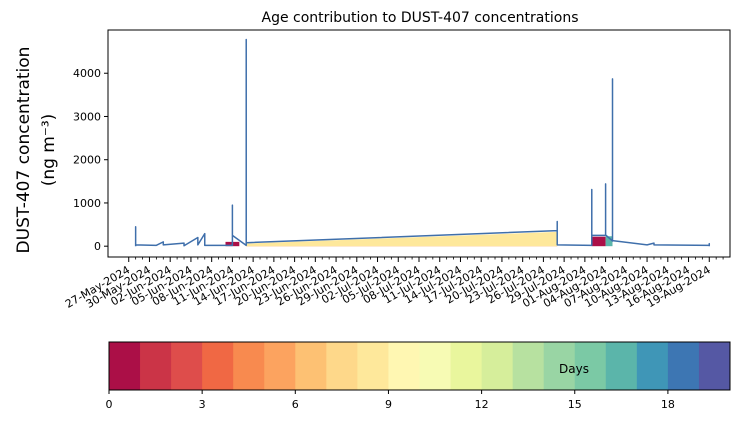  Describe the element at coordinates (295, 404) in the screenshot. I see `colorbar-tick-label: 6` at that location.